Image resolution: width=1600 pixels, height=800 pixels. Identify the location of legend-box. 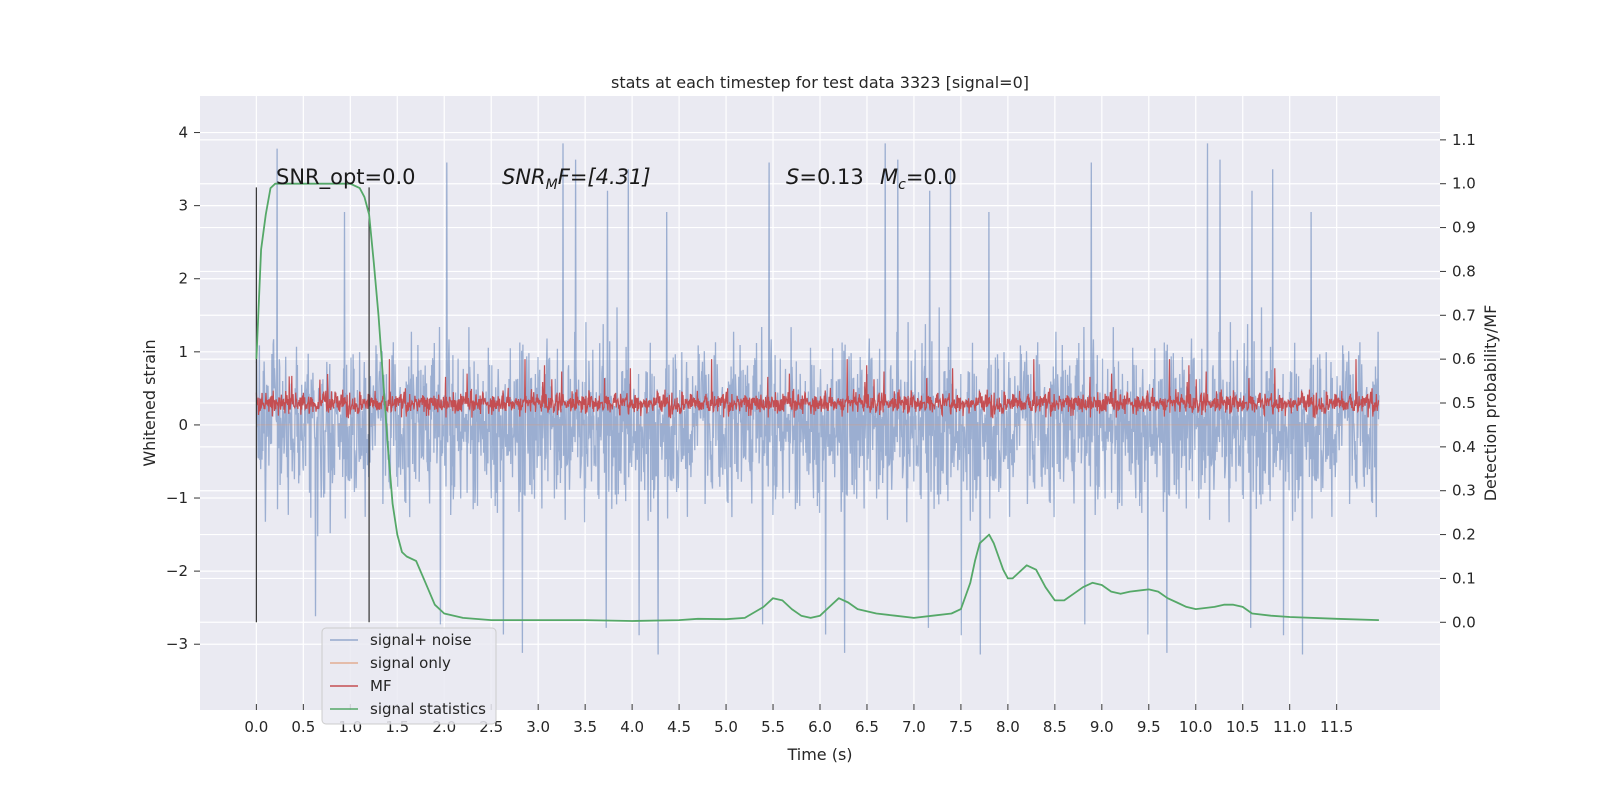
(409, 676).